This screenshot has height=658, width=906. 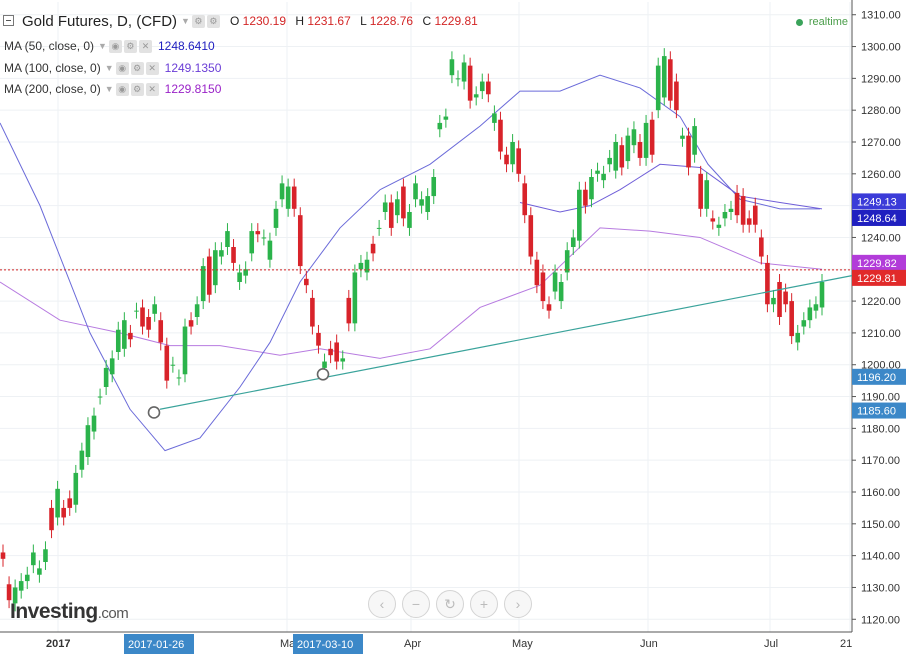 I want to click on price-badge-label: 1229.82, so click(x=877, y=264).